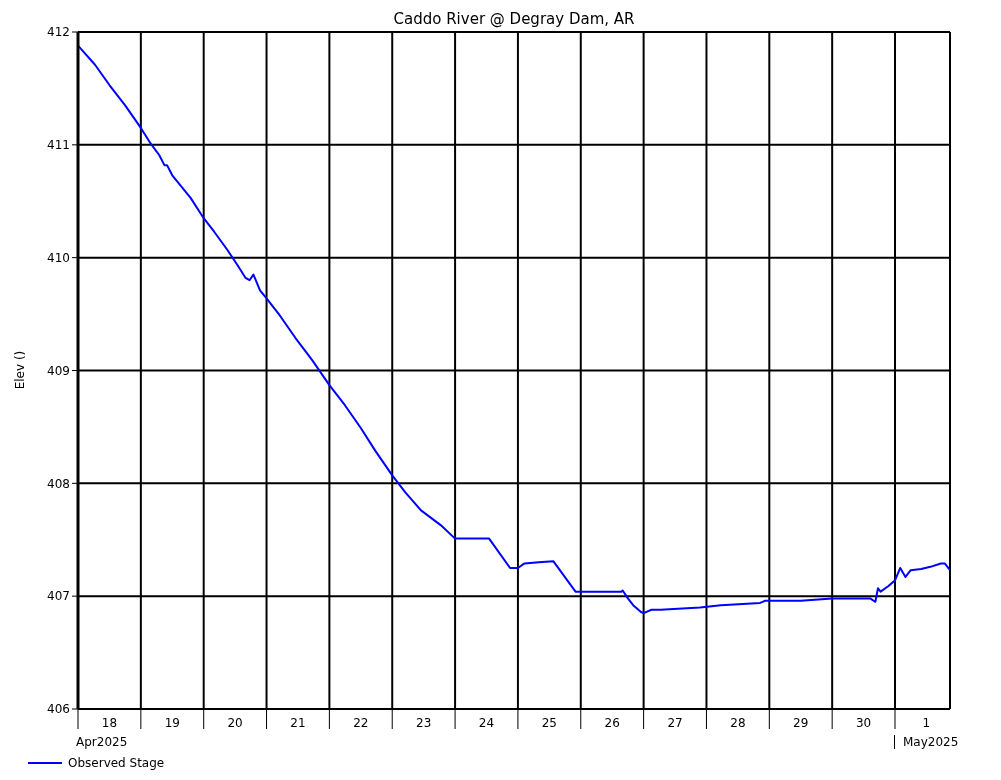 The height and width of the screenshot is (780, 1001). I want to click on x-tick-label: 22, so click(361, 723).